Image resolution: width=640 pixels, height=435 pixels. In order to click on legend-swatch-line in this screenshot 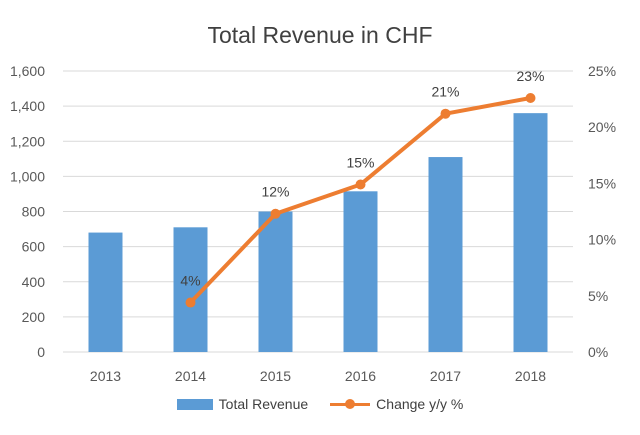, I will do `click(350, 404)`.